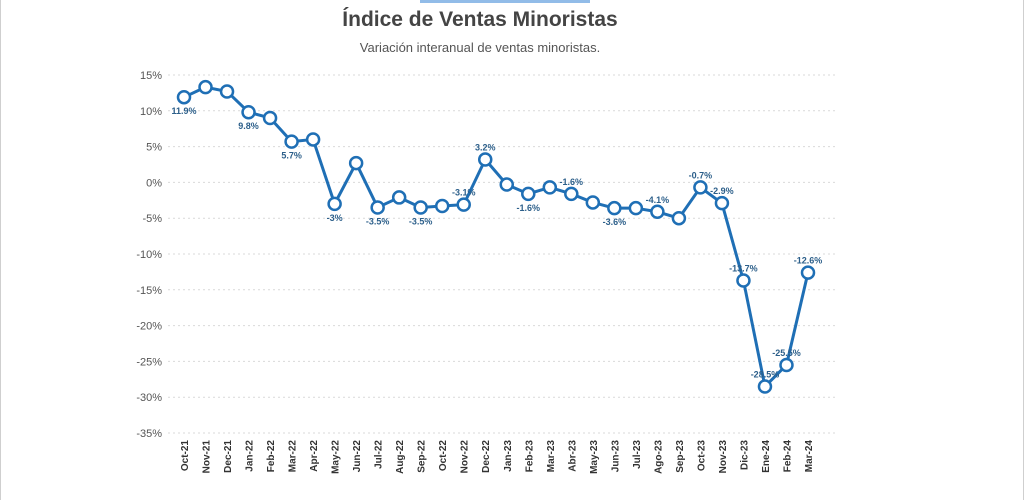 Image resolution: width=1024 pixels, height=500 pixels. What do you see at coordinates (291, 156) in the screenshot?
I see `data-label: 5.7%` at bounding box center [291, 156].